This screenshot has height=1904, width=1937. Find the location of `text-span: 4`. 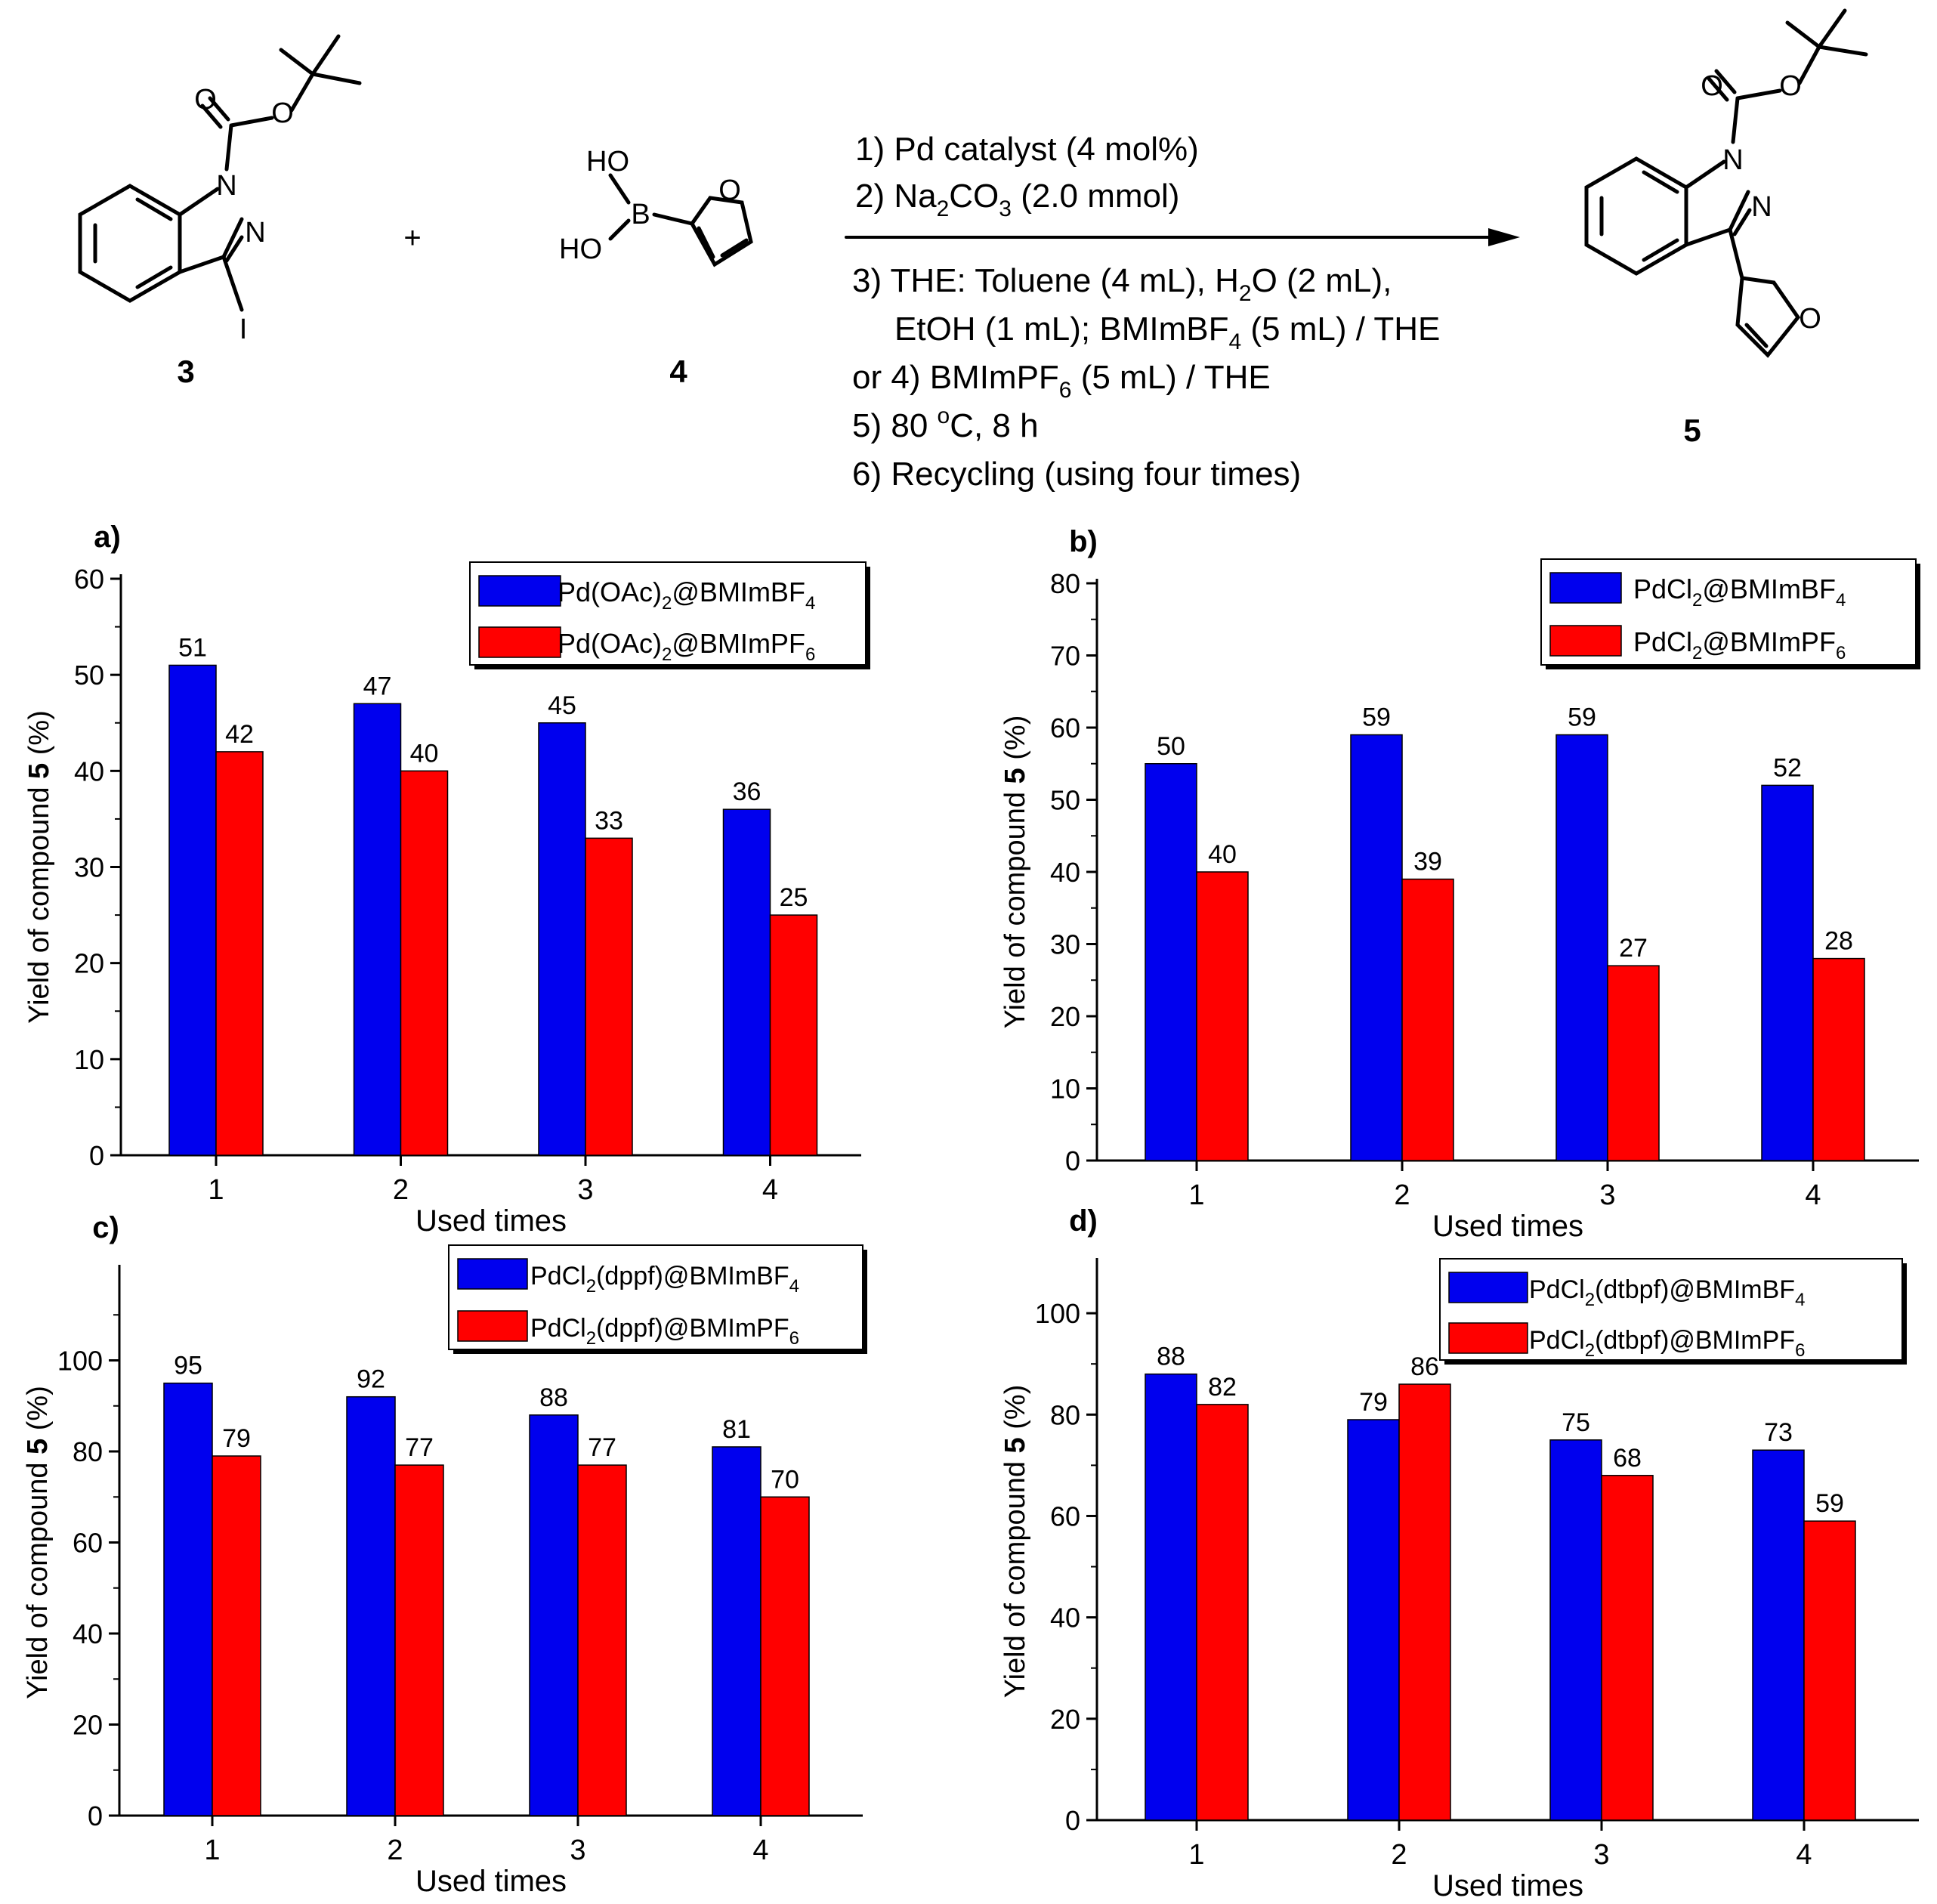

text-span: 4 is located at coordinates (794, 1286).